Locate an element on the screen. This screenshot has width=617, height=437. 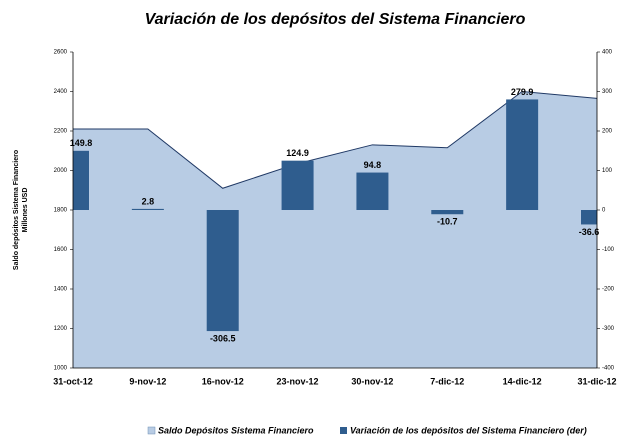
y-axis-label: Millones USD is located at coordinates (25, 210).